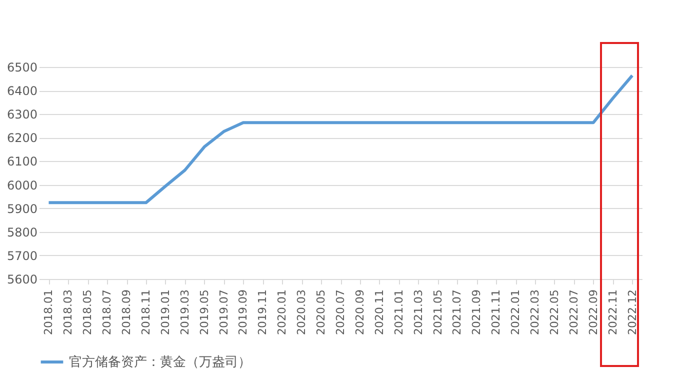 This screenshot has width=675, height=391. What do you see at coordinates (399, 312) in the screenshot?
I see `x-tick-label: 2021.01` at bounding box center [399, 312].